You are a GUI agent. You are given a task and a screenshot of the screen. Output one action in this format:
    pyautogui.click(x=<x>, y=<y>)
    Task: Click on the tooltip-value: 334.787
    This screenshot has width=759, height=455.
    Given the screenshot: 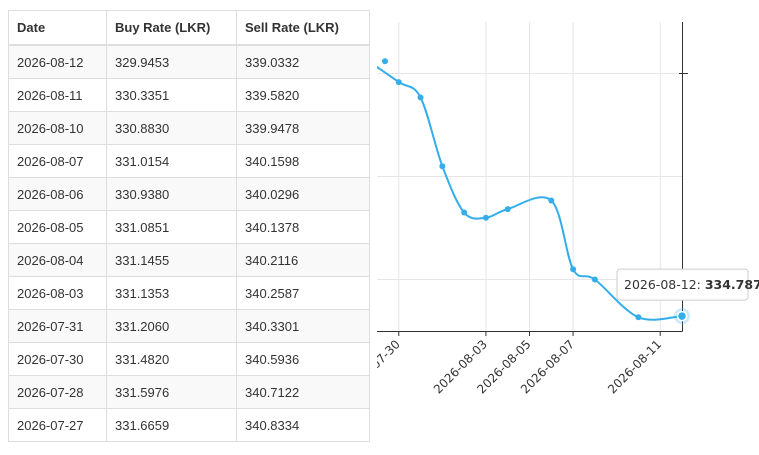 What is the action you would take?
    pyautogui.click(x=732, y=284)
    